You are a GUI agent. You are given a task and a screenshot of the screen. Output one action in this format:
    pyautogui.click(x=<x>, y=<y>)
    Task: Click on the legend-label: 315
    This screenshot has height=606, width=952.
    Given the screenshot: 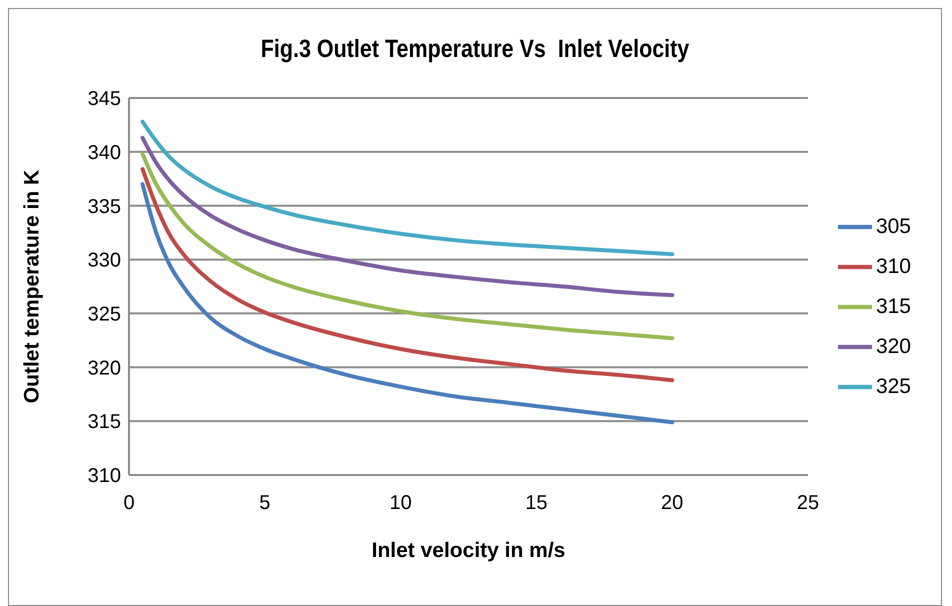 What is the action you would take?
    pyautogui.click(x=893, y=306)
    